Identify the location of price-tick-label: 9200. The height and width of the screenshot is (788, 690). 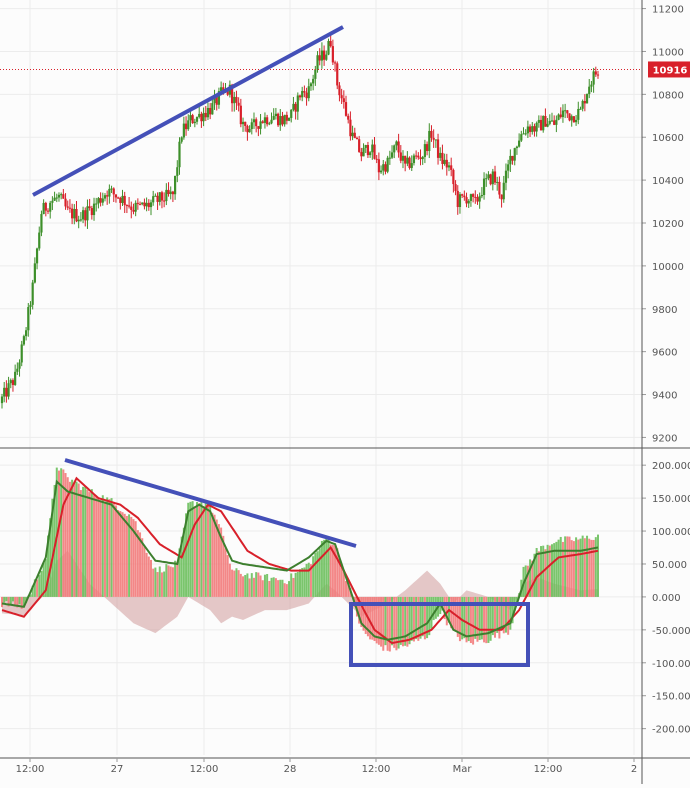
(664, 438).